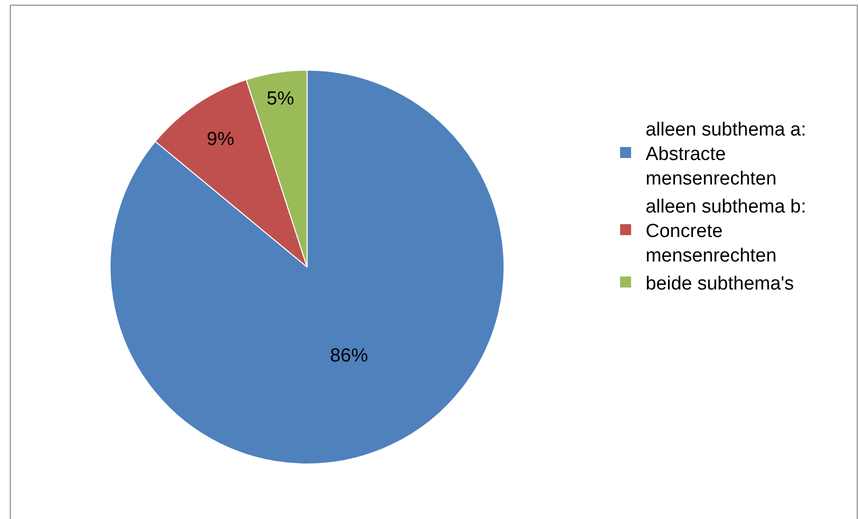  Describe the element at coordinates (720, 283) in the screenshot. I see `legend-label: beide subthema's` at that location.